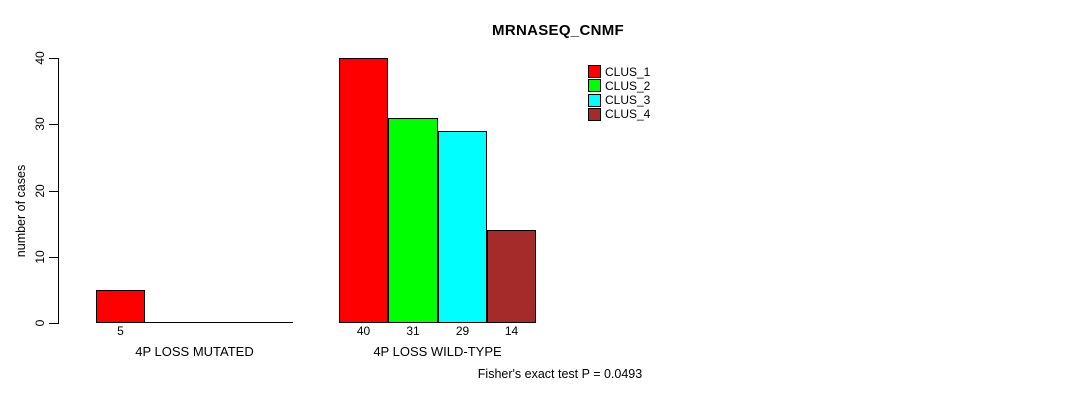 The height and width of the screenshot is (400, 1090). Describe the element at coordinates (363, 331) in the screenshot. I see `bar-value-label: 40` at that location.